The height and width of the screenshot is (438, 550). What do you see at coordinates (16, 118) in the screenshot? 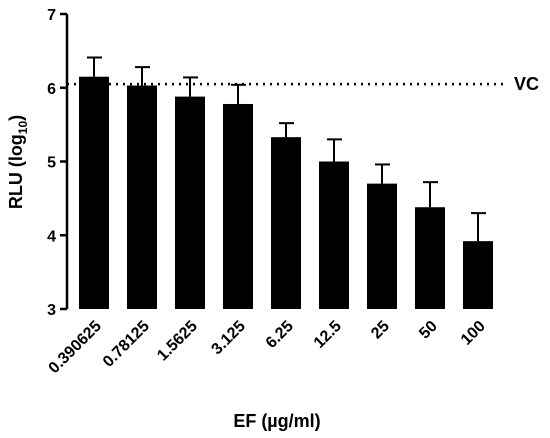
I see `y-axis-title-close: )` at bounding box center [16, 118].